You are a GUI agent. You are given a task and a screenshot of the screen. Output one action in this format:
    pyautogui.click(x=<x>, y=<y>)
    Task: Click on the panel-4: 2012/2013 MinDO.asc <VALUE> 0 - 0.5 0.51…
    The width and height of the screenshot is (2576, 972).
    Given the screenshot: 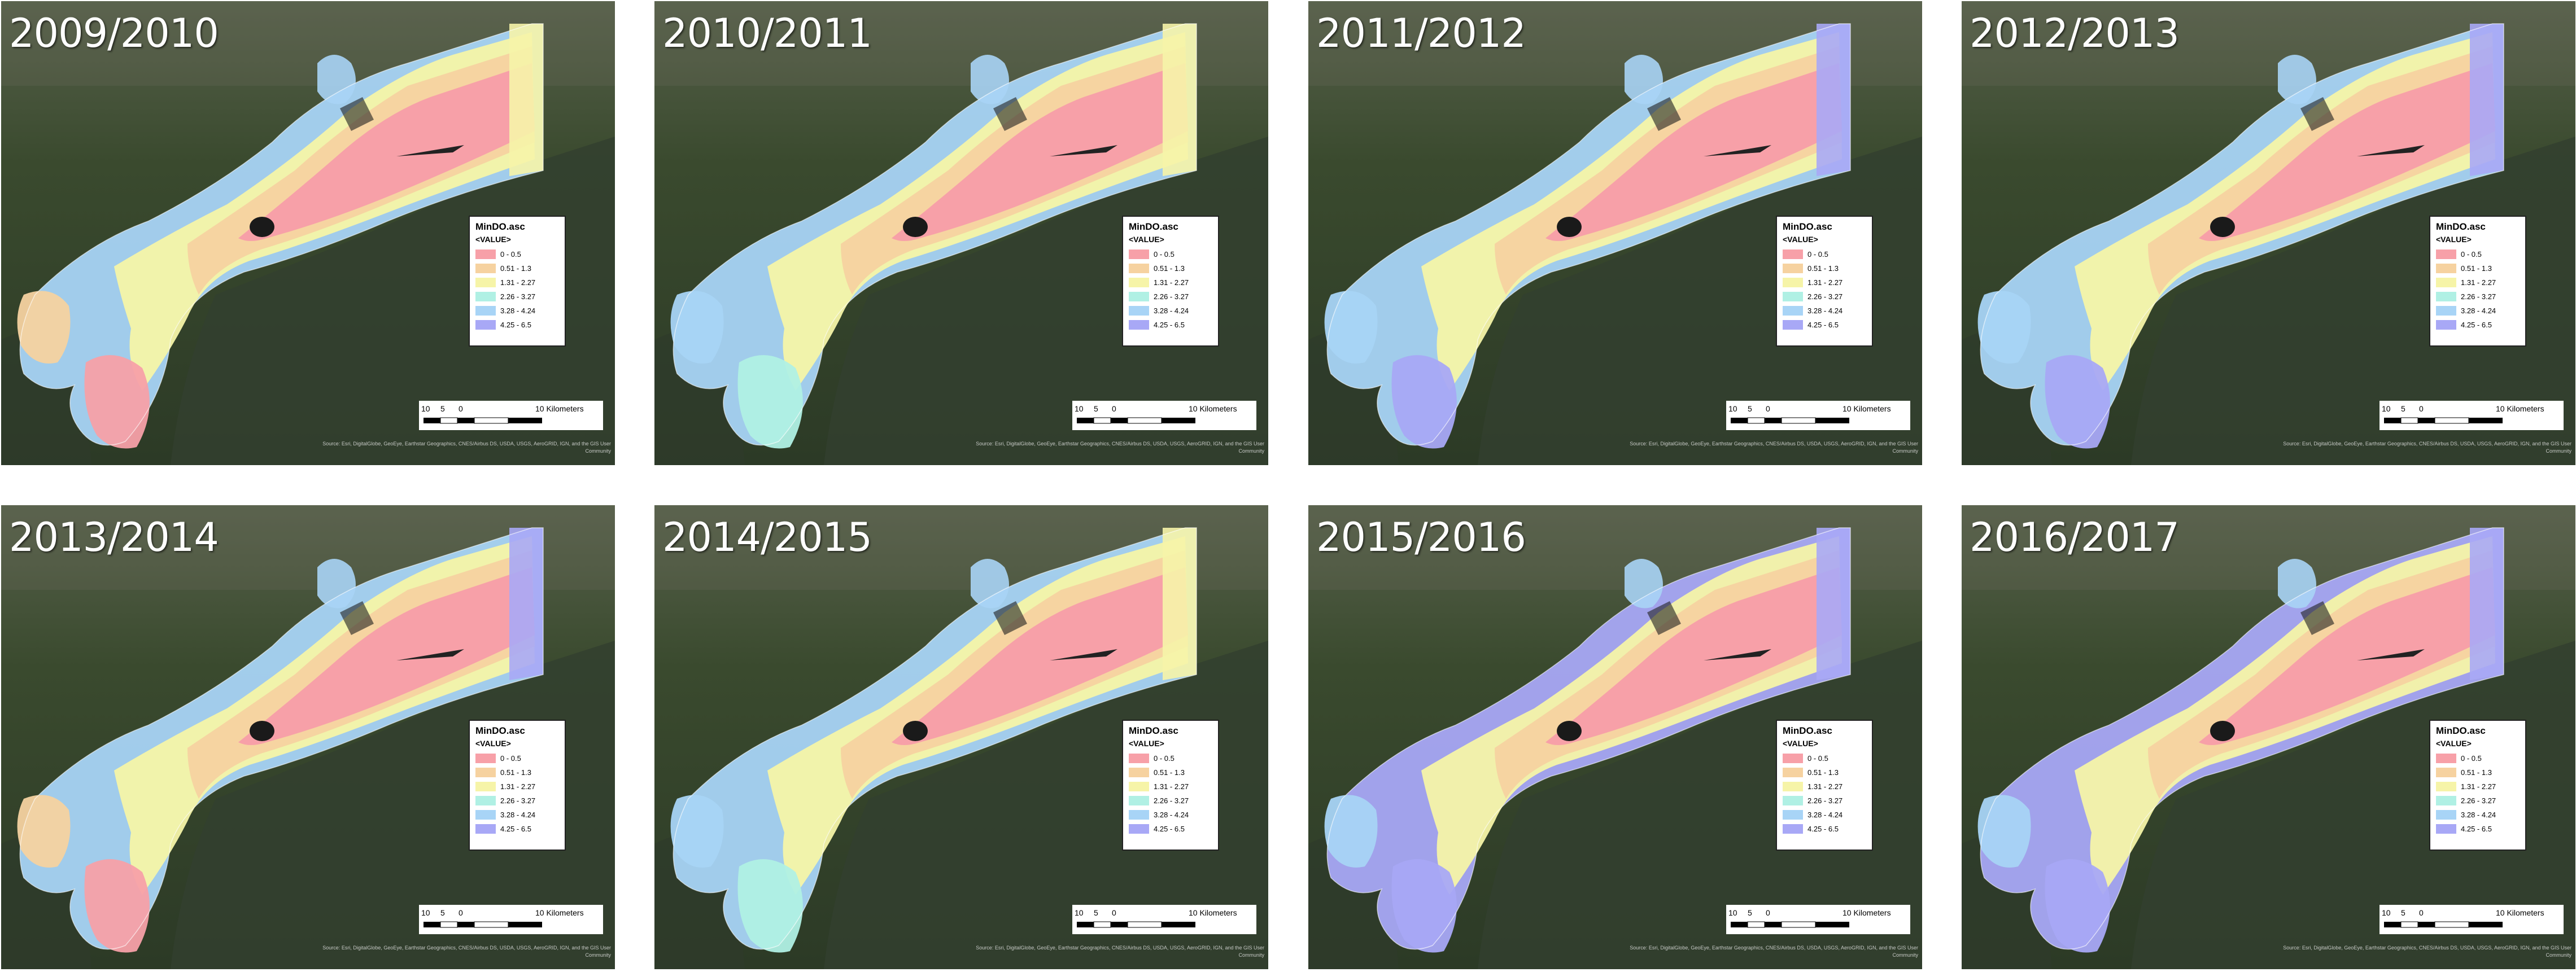 What is the action you would take?
    pyautogui.click(x=2268, y=233)
    